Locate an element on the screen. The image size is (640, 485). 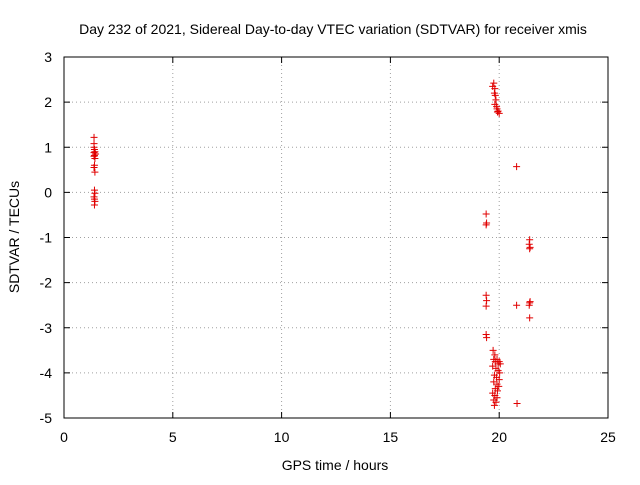
y-tick-label: 0 is located at coordinates (48, 192).